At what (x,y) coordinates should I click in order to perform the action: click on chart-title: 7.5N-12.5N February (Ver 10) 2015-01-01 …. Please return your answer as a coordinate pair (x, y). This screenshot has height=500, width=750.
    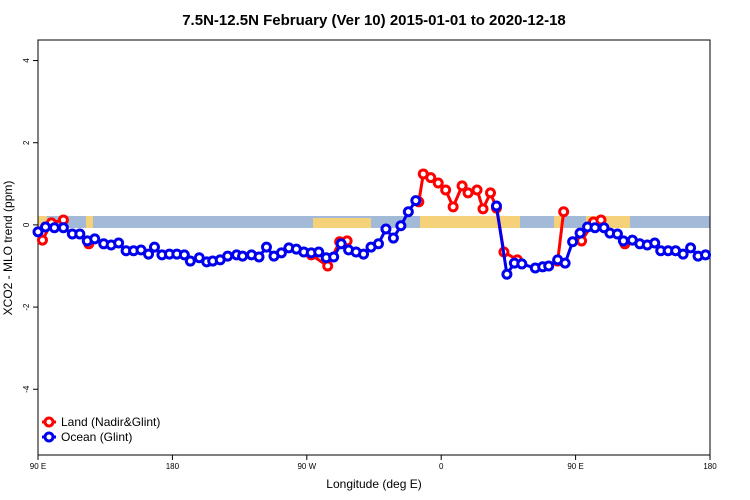
    Looking at the image, I should click on (374, 20).